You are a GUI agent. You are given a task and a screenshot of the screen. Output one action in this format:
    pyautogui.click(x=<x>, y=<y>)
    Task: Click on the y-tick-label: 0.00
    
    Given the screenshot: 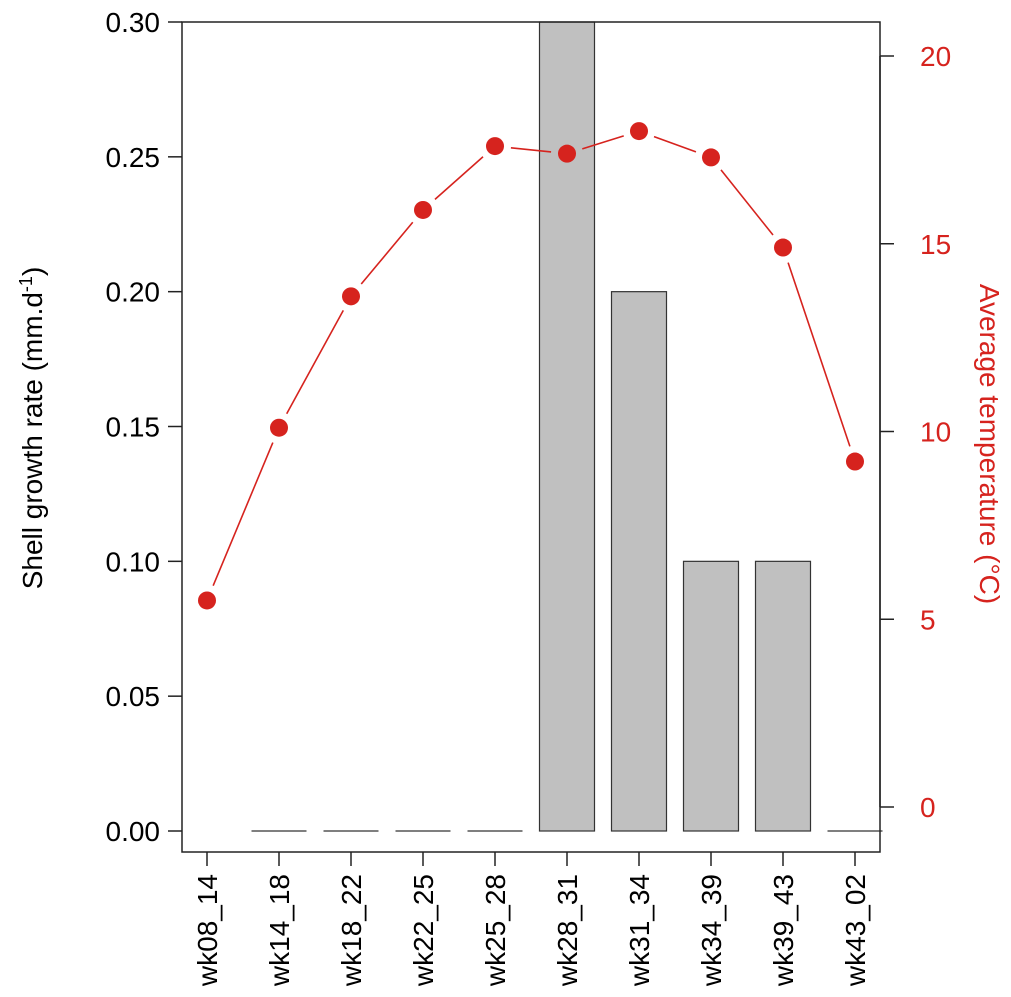 What is the action you would take?
    pyautogui.click(x=133, y=831)
    